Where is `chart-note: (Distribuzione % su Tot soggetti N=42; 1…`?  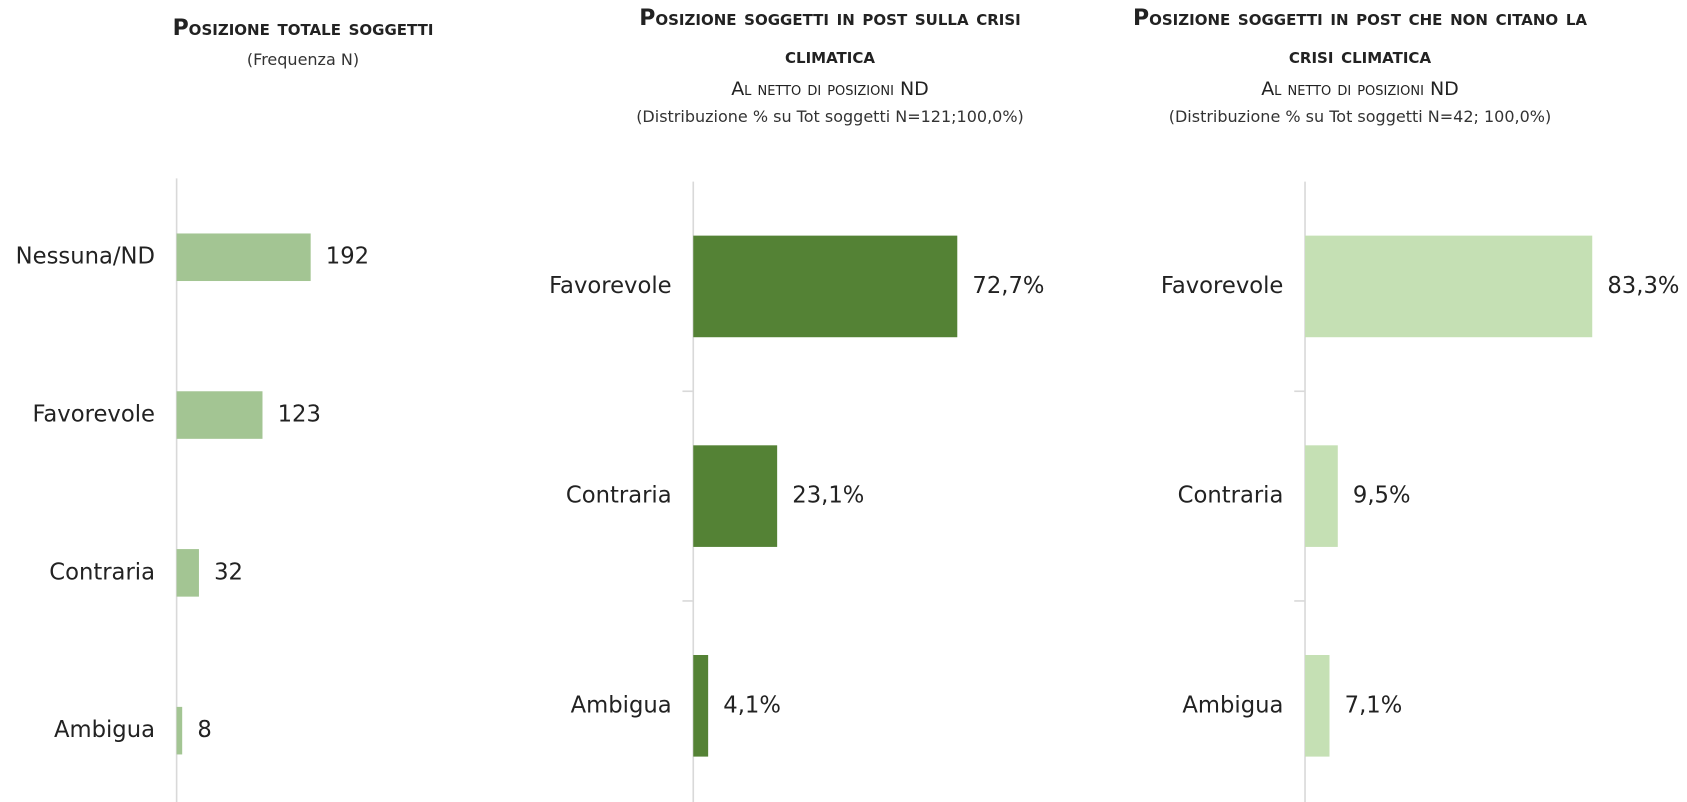 chart-note: (Distribuzione % su Tot soggetti N=42; 1… is located at coordinates (1360, 116).